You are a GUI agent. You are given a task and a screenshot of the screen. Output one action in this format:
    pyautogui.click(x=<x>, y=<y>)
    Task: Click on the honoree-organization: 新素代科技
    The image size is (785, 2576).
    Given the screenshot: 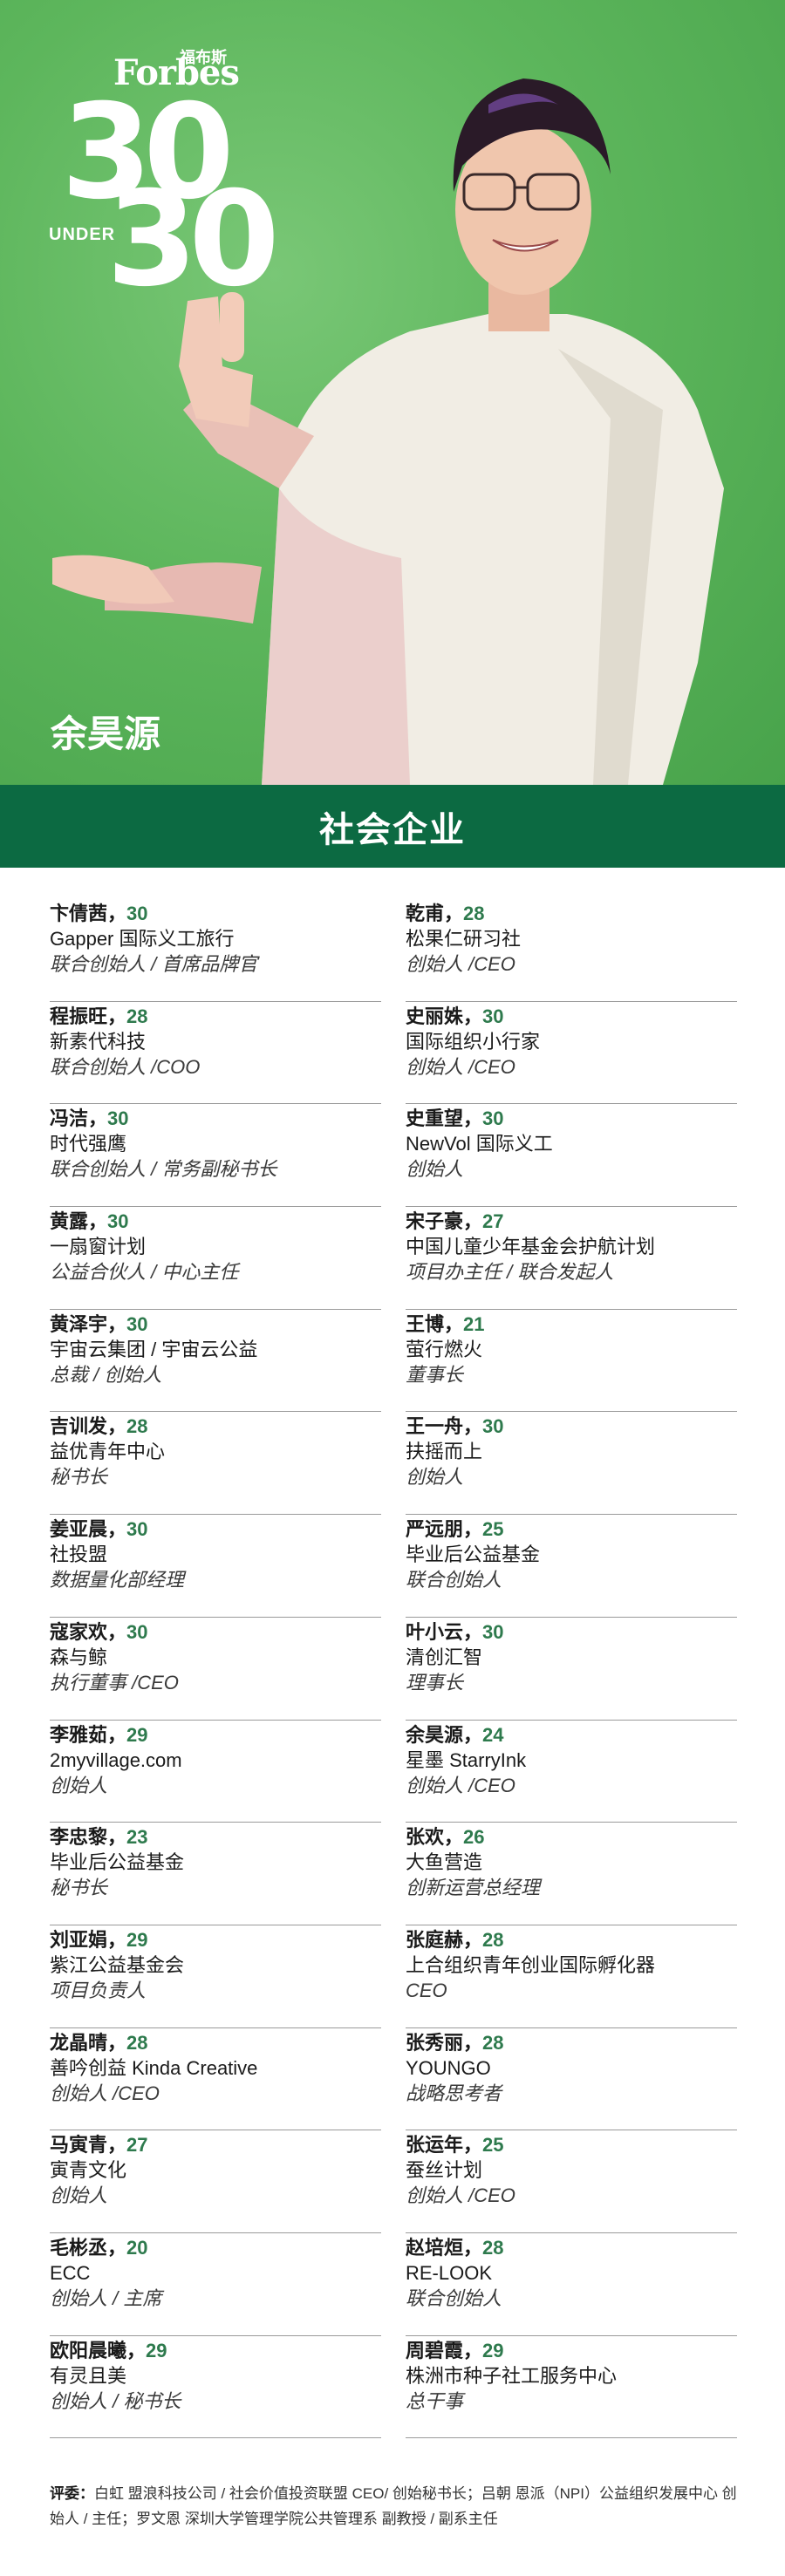 What is the action you would take?
    pyautogui.click(x=98, y=1042)
    